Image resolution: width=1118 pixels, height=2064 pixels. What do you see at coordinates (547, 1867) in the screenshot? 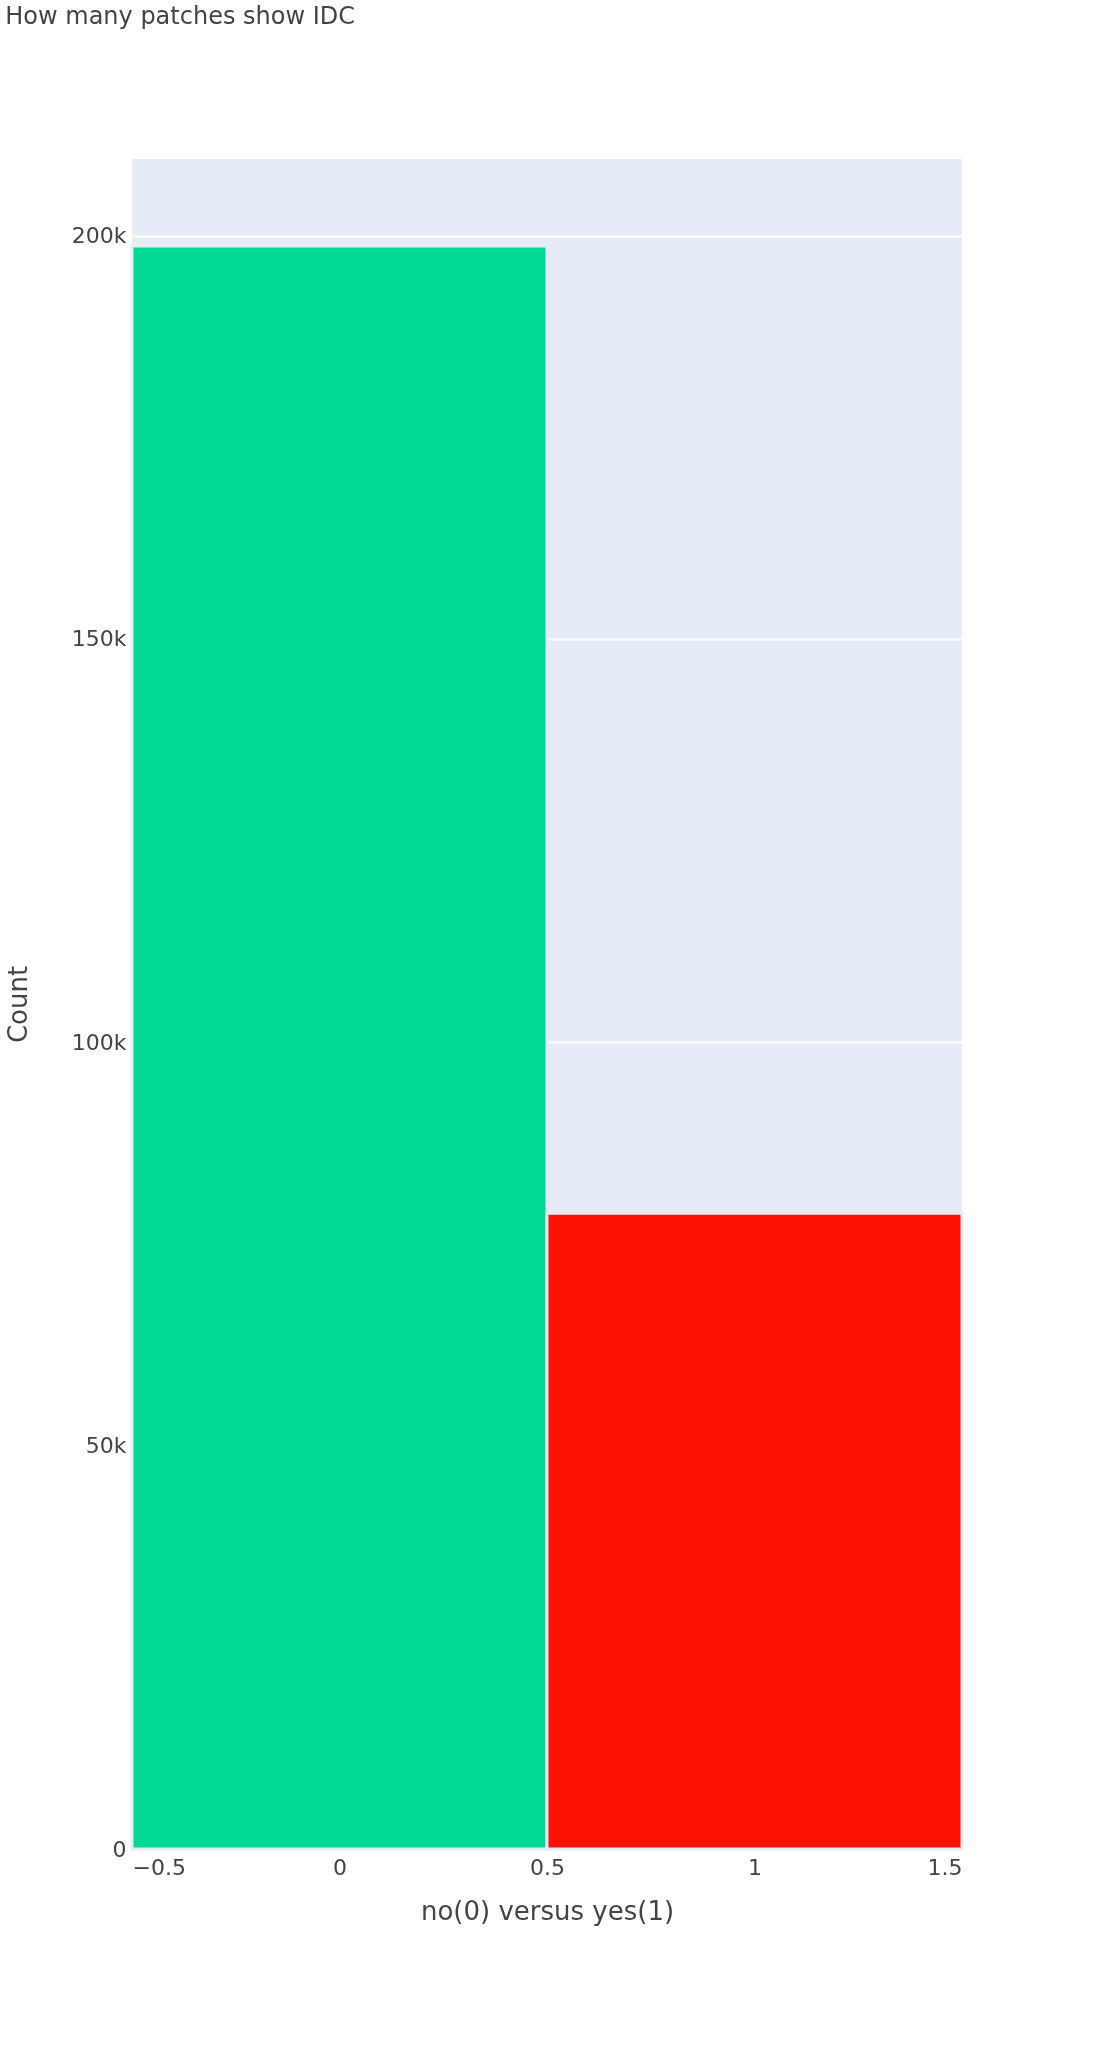
I see `x-tick-label: 0.5` at bounding box center [547, 1867].